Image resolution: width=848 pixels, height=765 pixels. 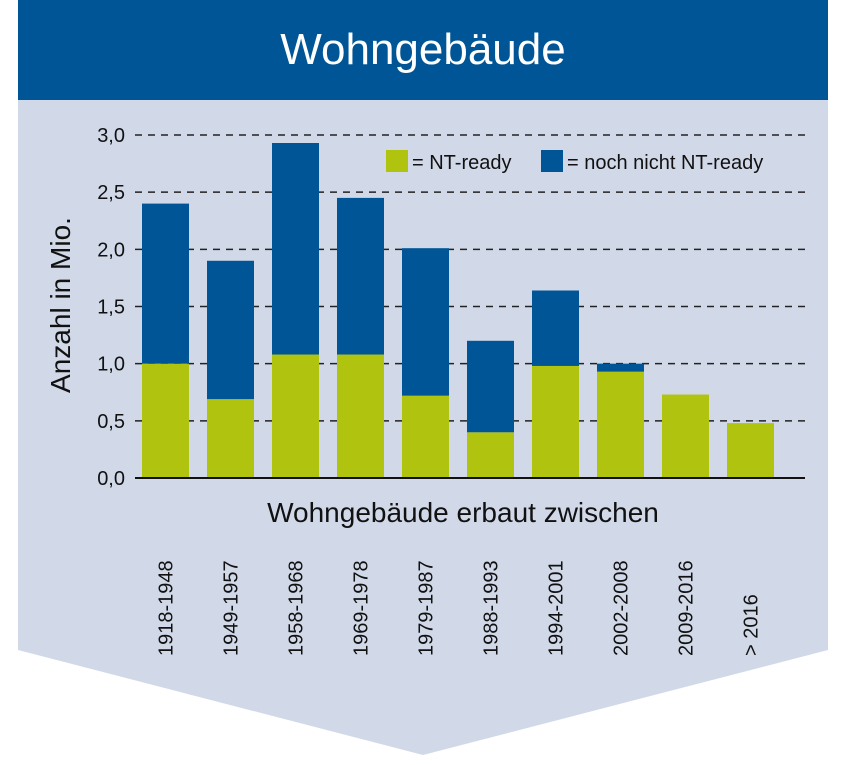 I want to click on x-tick-label: 1988-1993, so click(x=492, y=608).